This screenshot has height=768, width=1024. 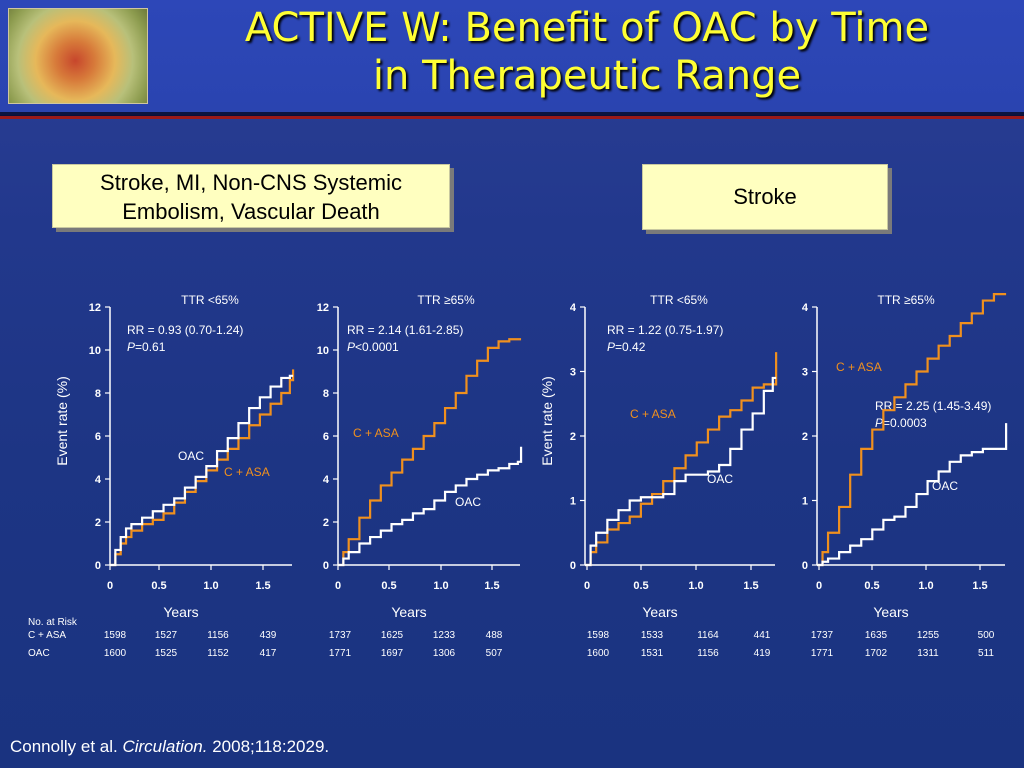 I want to click on at-risk-oac: 1156, so click(x=708, y=653).